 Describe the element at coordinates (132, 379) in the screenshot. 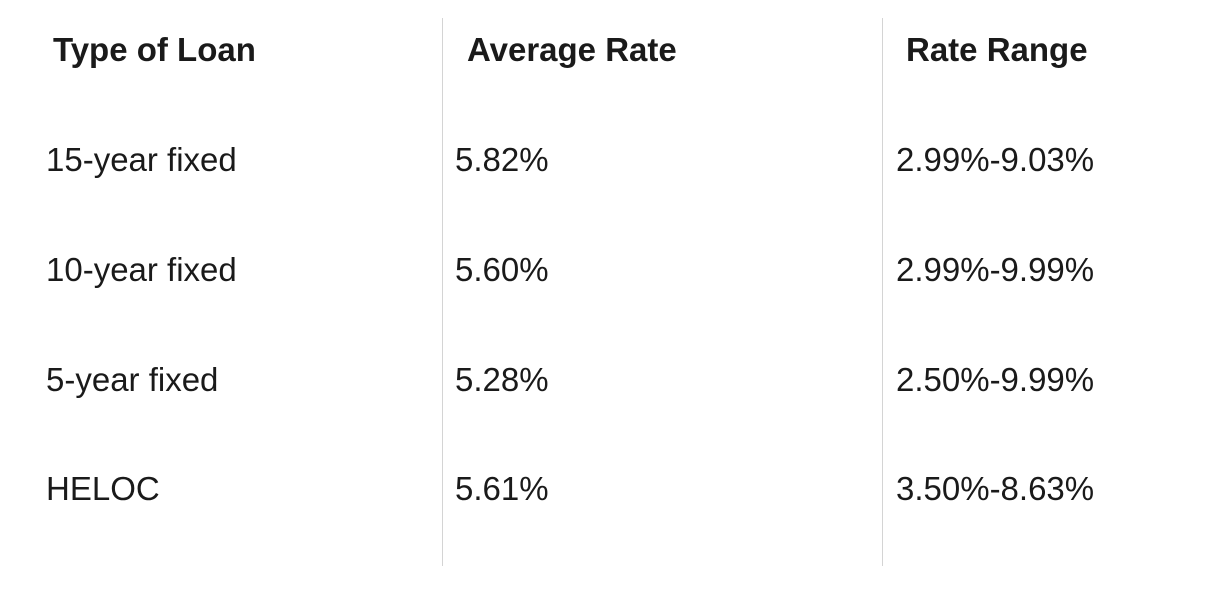

I see `row3-loan-type-cell: 5-year fixed` at that location.